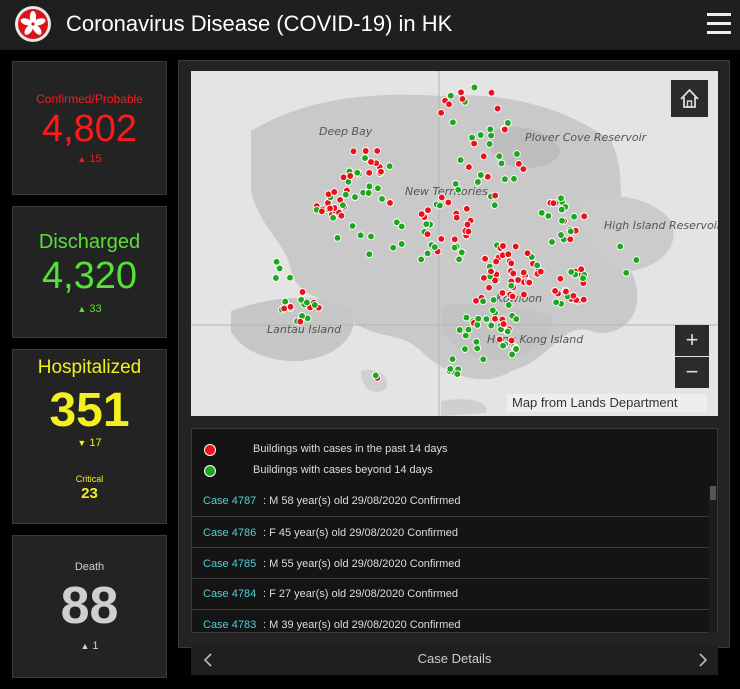 Image resolution: width=740 pixels, height=689 pixels. What do you see at coordinates (209, 660) in the screenshot?
I see `chevron-left-icon` at bounding box center [209, 660].